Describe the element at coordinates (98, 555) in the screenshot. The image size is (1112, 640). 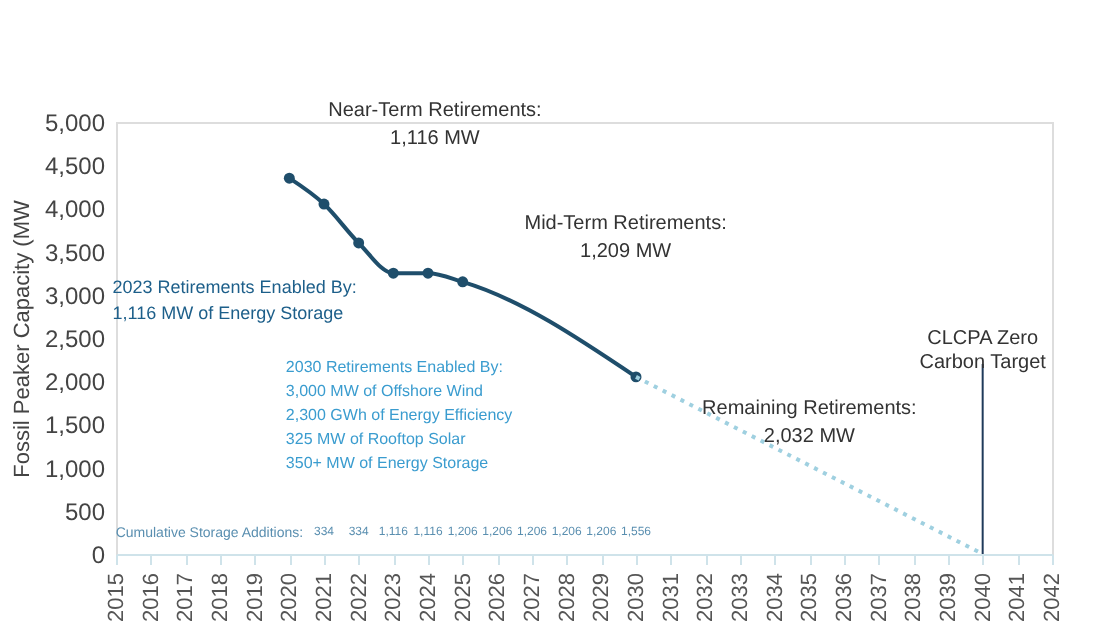
I see `y-tick-label: 0` at that location.